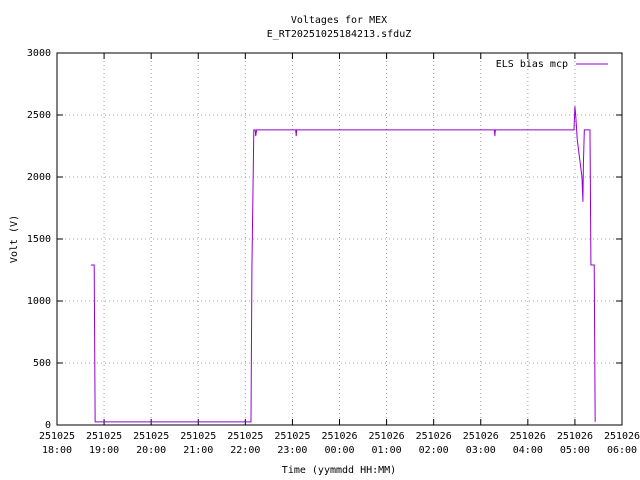  What do you see at coordinates (104, 443) in the screenshot?
I see `x-tick-label: 251025 19:00` at bounding box center [104, 443].